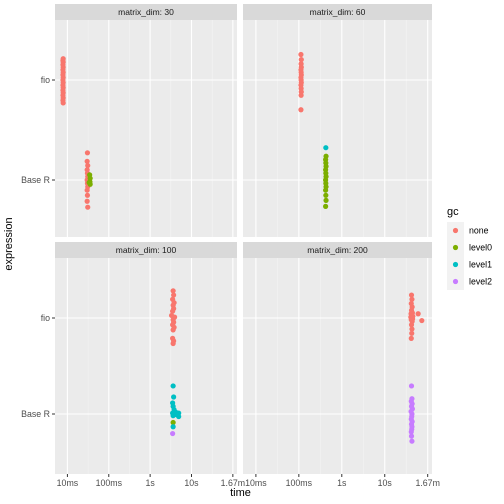  I want to click on facet-strip-label: matrix_dim: 100, so click(146, 250).